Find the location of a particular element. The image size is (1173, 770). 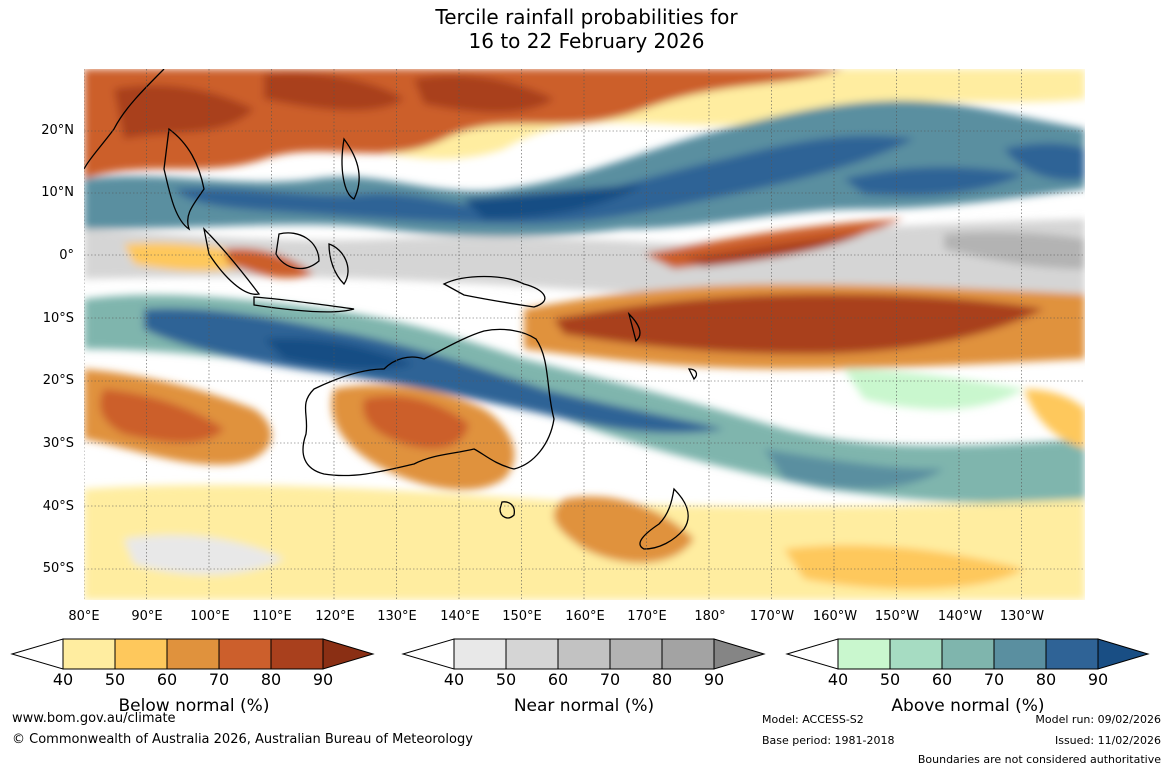

model-run-text: Model run: 09/02/2026 is located at coordinates (1098, 719).